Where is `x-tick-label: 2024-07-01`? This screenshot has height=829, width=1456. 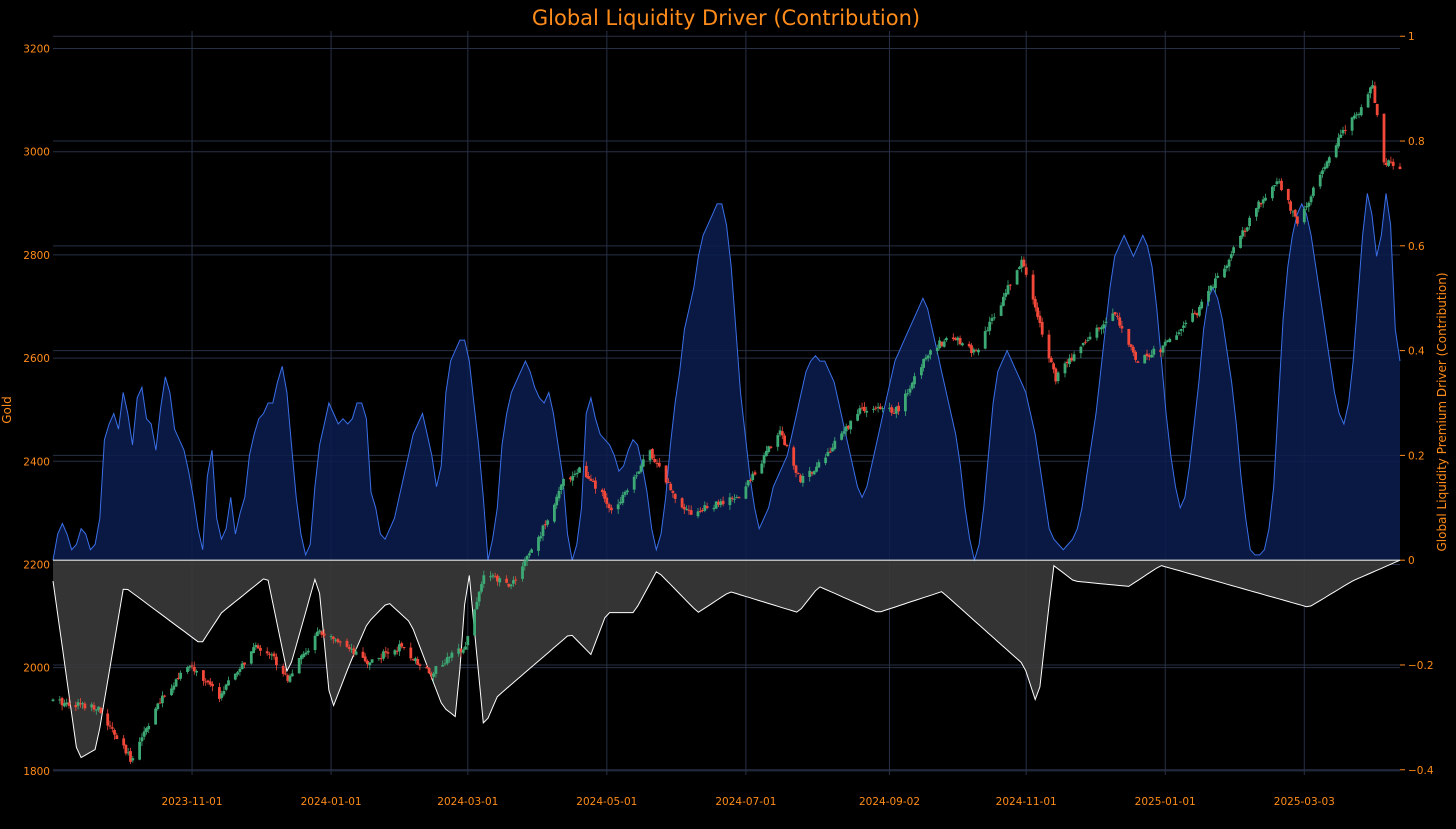
x-tick-label: 2024-07-01 is located at coordinates (745, 802).